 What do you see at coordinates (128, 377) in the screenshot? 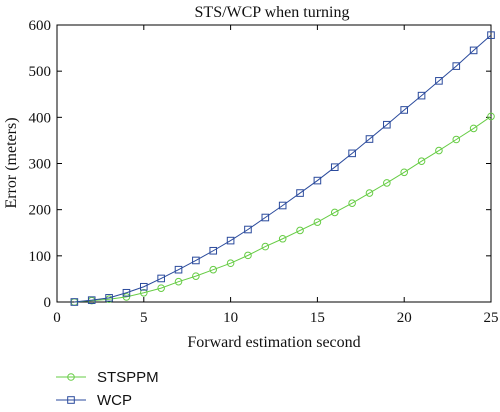
I see `legend-label: STSPPM` at bounding box center [128, 377].